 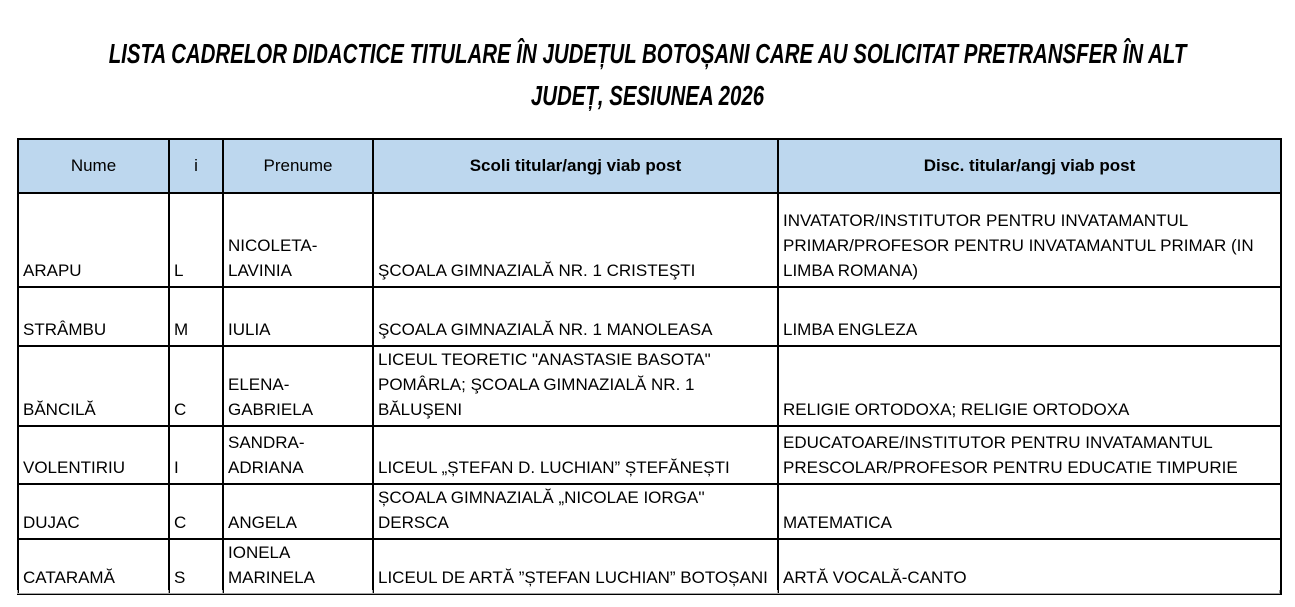 I want to click on cell-scoala: LICEUL DE ARTĂ ”ȘTEFAN LUCHIAN” BOTOȘANI, so click(x=575, y=566).